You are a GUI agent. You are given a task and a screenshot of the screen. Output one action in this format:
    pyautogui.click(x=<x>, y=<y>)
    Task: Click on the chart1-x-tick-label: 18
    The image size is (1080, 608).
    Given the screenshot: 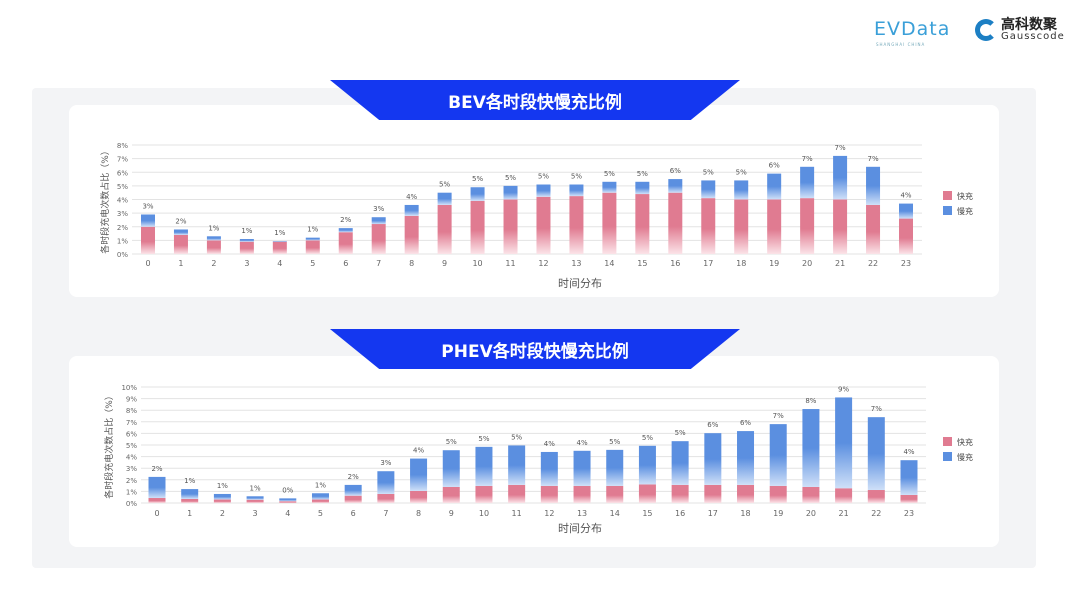 What is the action you would take?
    pyautogui.click(x=745, y=513)
    